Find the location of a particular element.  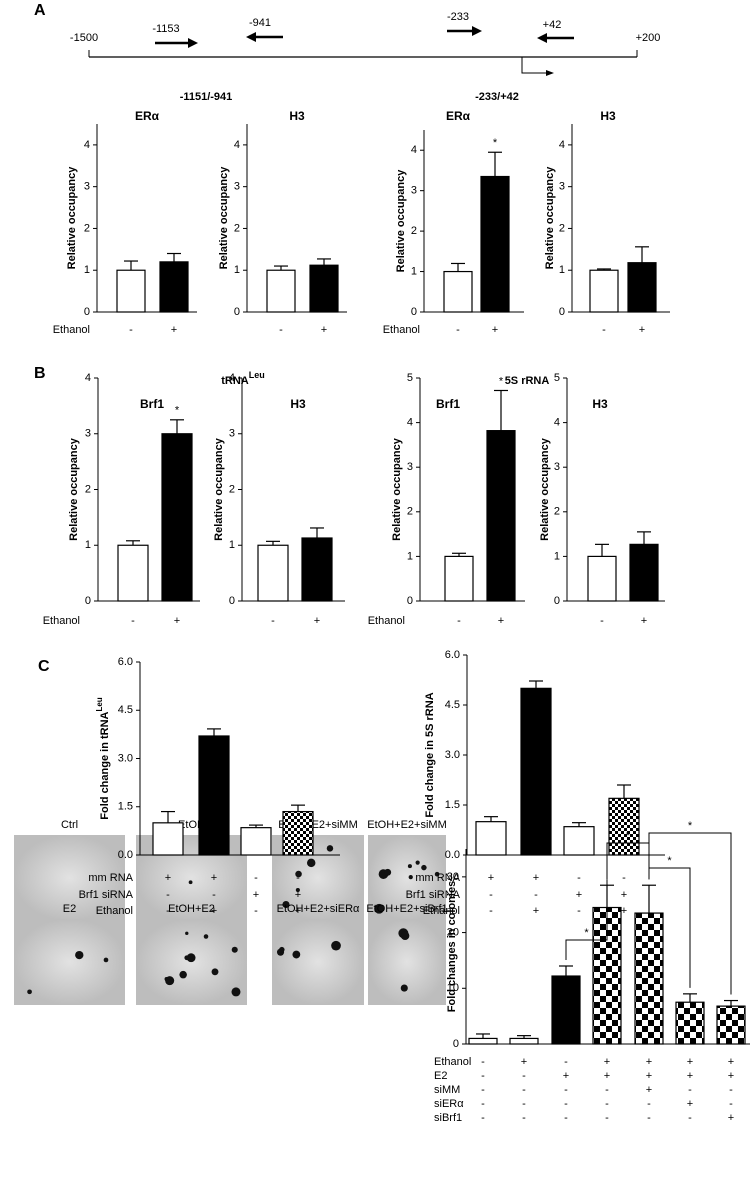

micrograph-label: EtOH+E2 is located at coordinates (191, 909).